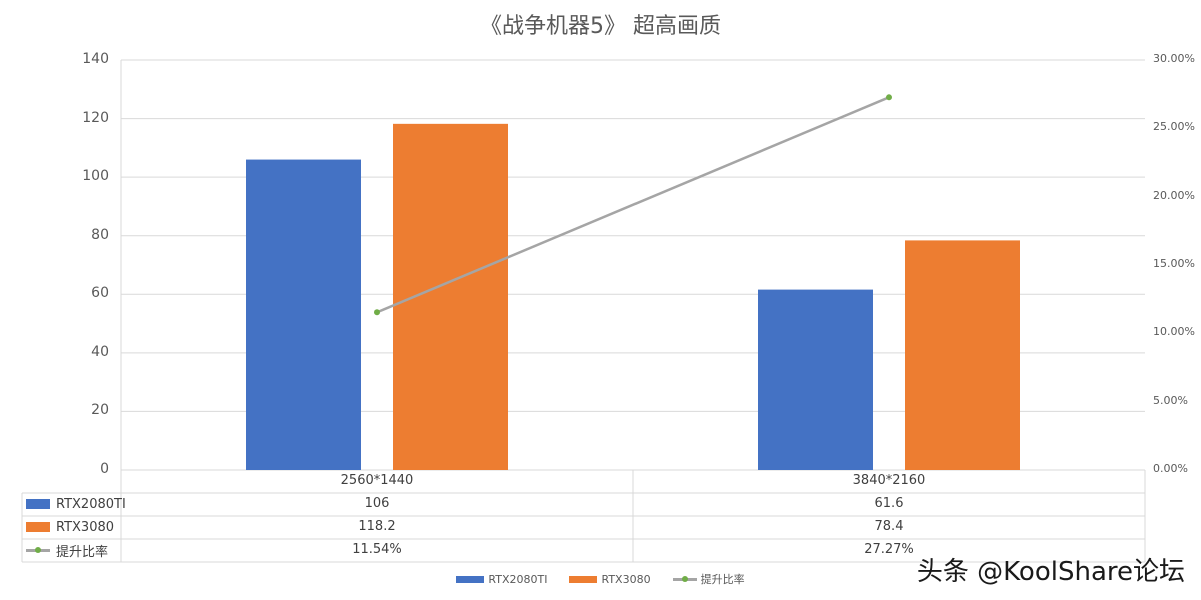 The width and height of the screenshot is (1201, 600). I want to click on table-cell: 27.27%, so click(889, 549).